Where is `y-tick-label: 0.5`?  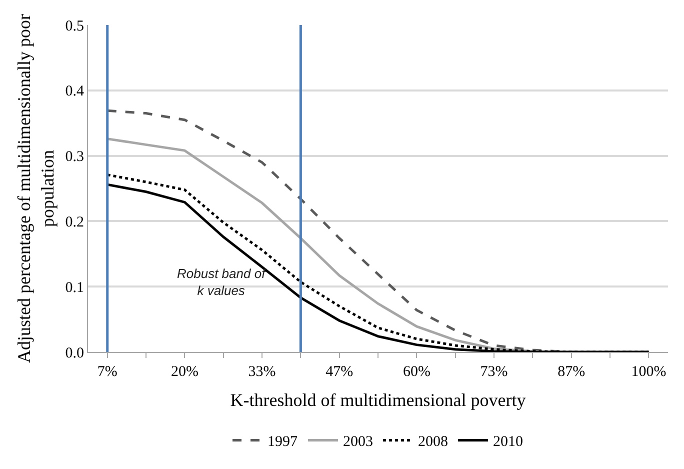 y-tick-label: 0.5 is located at coordinates (74, 26).